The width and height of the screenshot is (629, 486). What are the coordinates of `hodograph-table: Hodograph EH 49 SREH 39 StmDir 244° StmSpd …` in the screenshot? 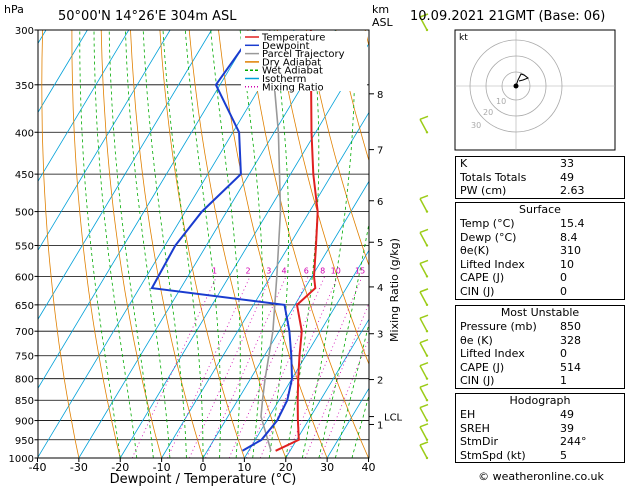 It's located at (540, 428).